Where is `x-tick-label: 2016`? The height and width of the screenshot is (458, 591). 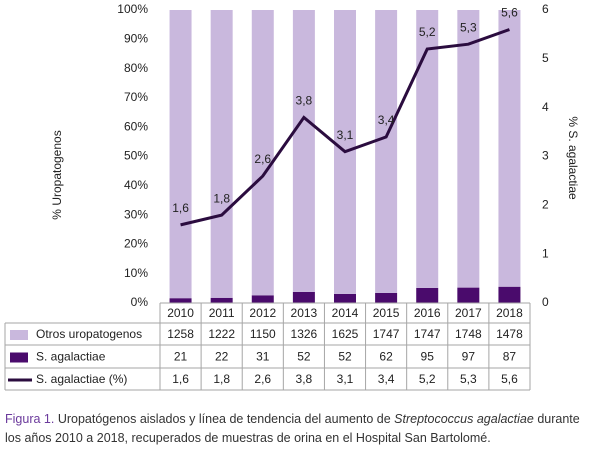 x-tick-label: 2016 is located at coordinates (427, 313).